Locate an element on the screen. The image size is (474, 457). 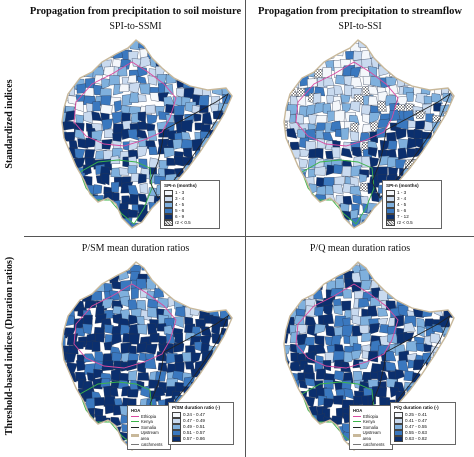
hoa-item: catchments is located at coordinates (374, 444).